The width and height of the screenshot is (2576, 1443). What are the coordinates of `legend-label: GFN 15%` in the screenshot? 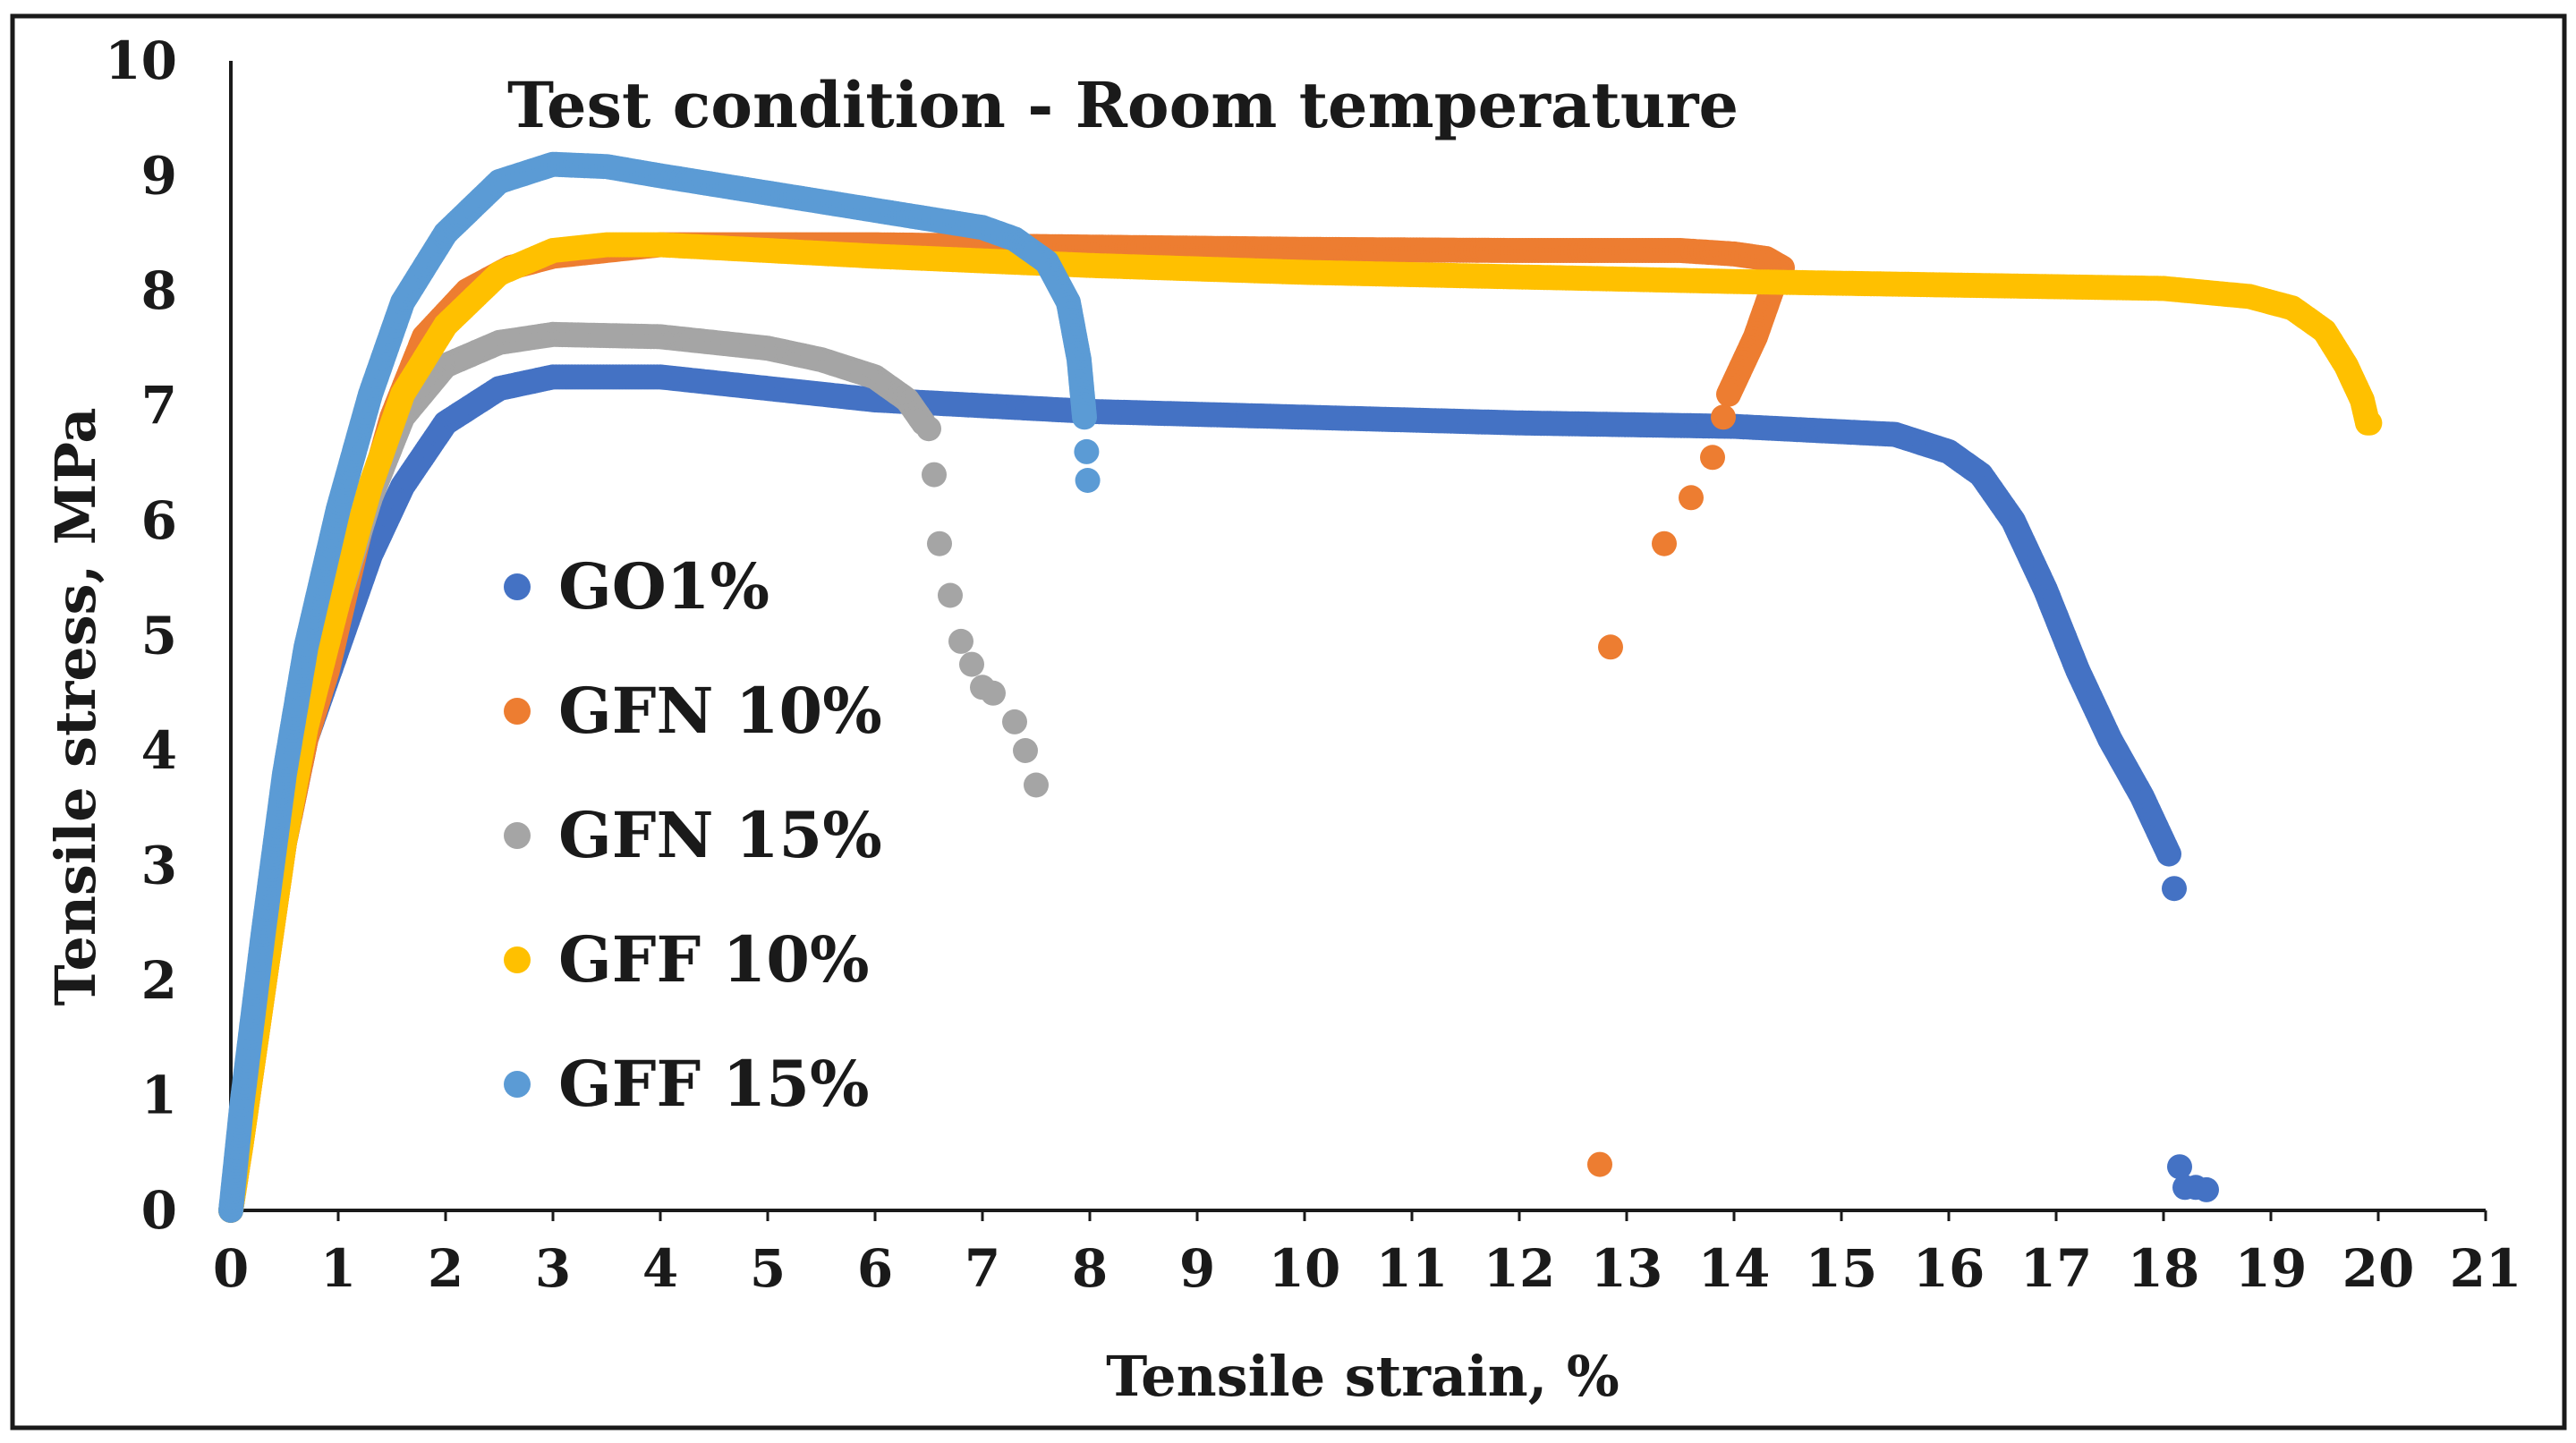 It's located at (720, 835).